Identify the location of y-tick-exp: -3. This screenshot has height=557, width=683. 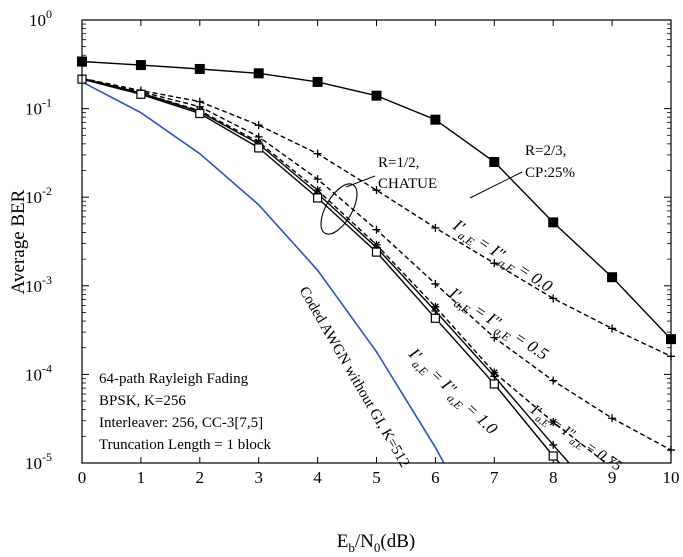
(47, 280).